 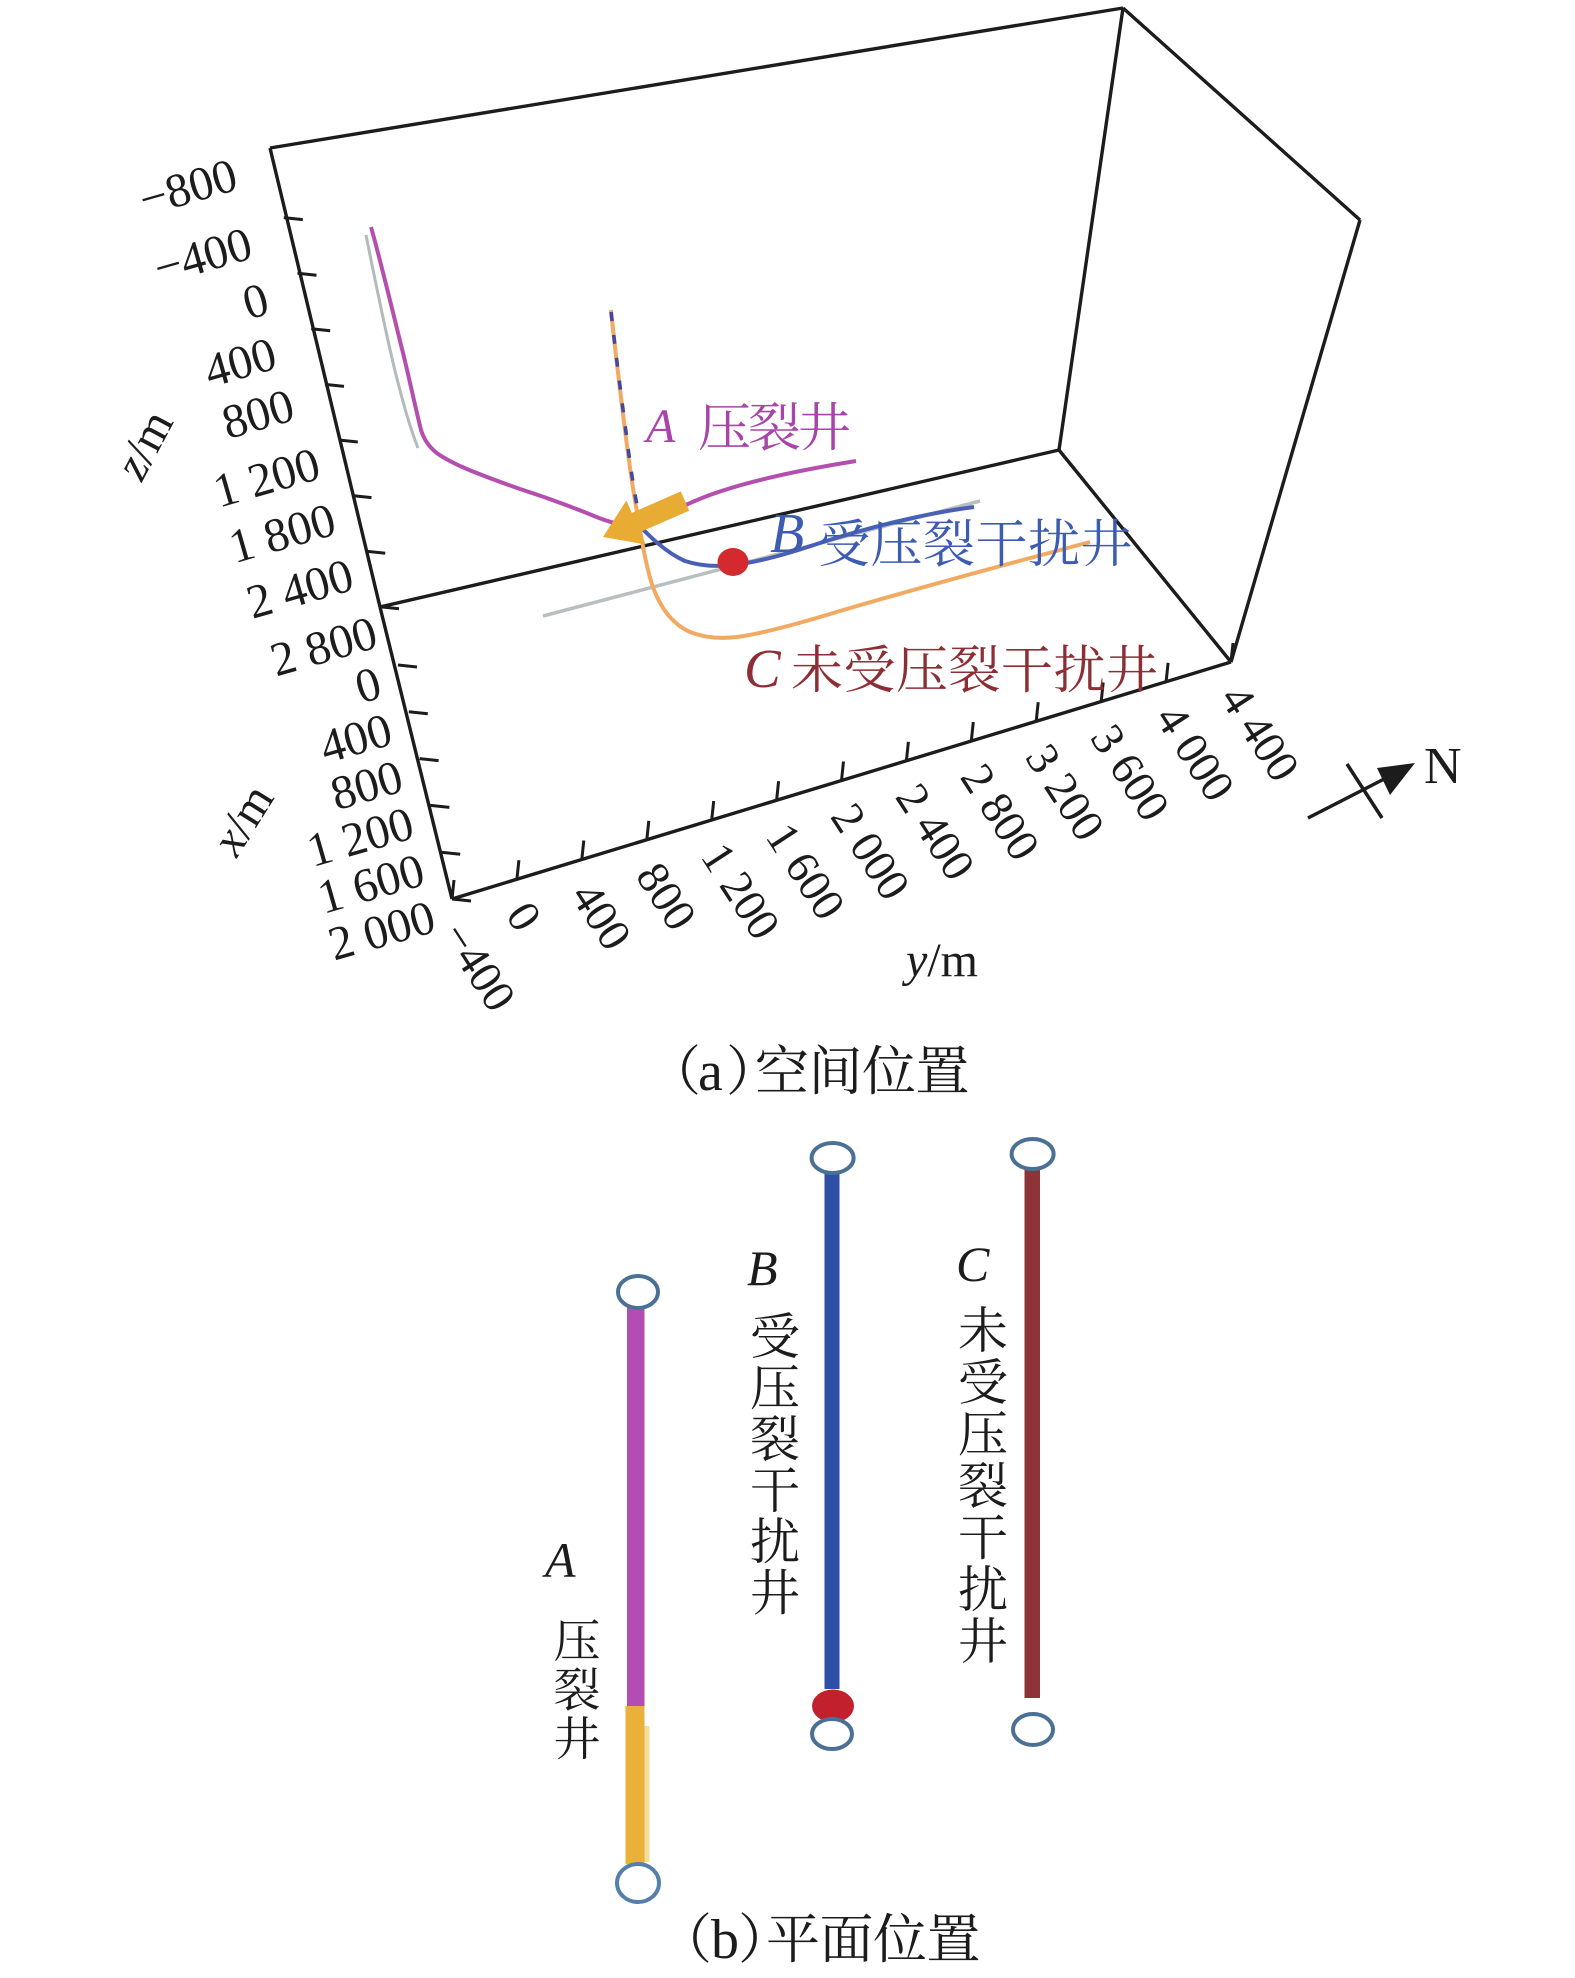 What do you see at coordinates (725, 1940) in the screenshot?
I see `svg-text: b` at bounding box center [725, 1940].